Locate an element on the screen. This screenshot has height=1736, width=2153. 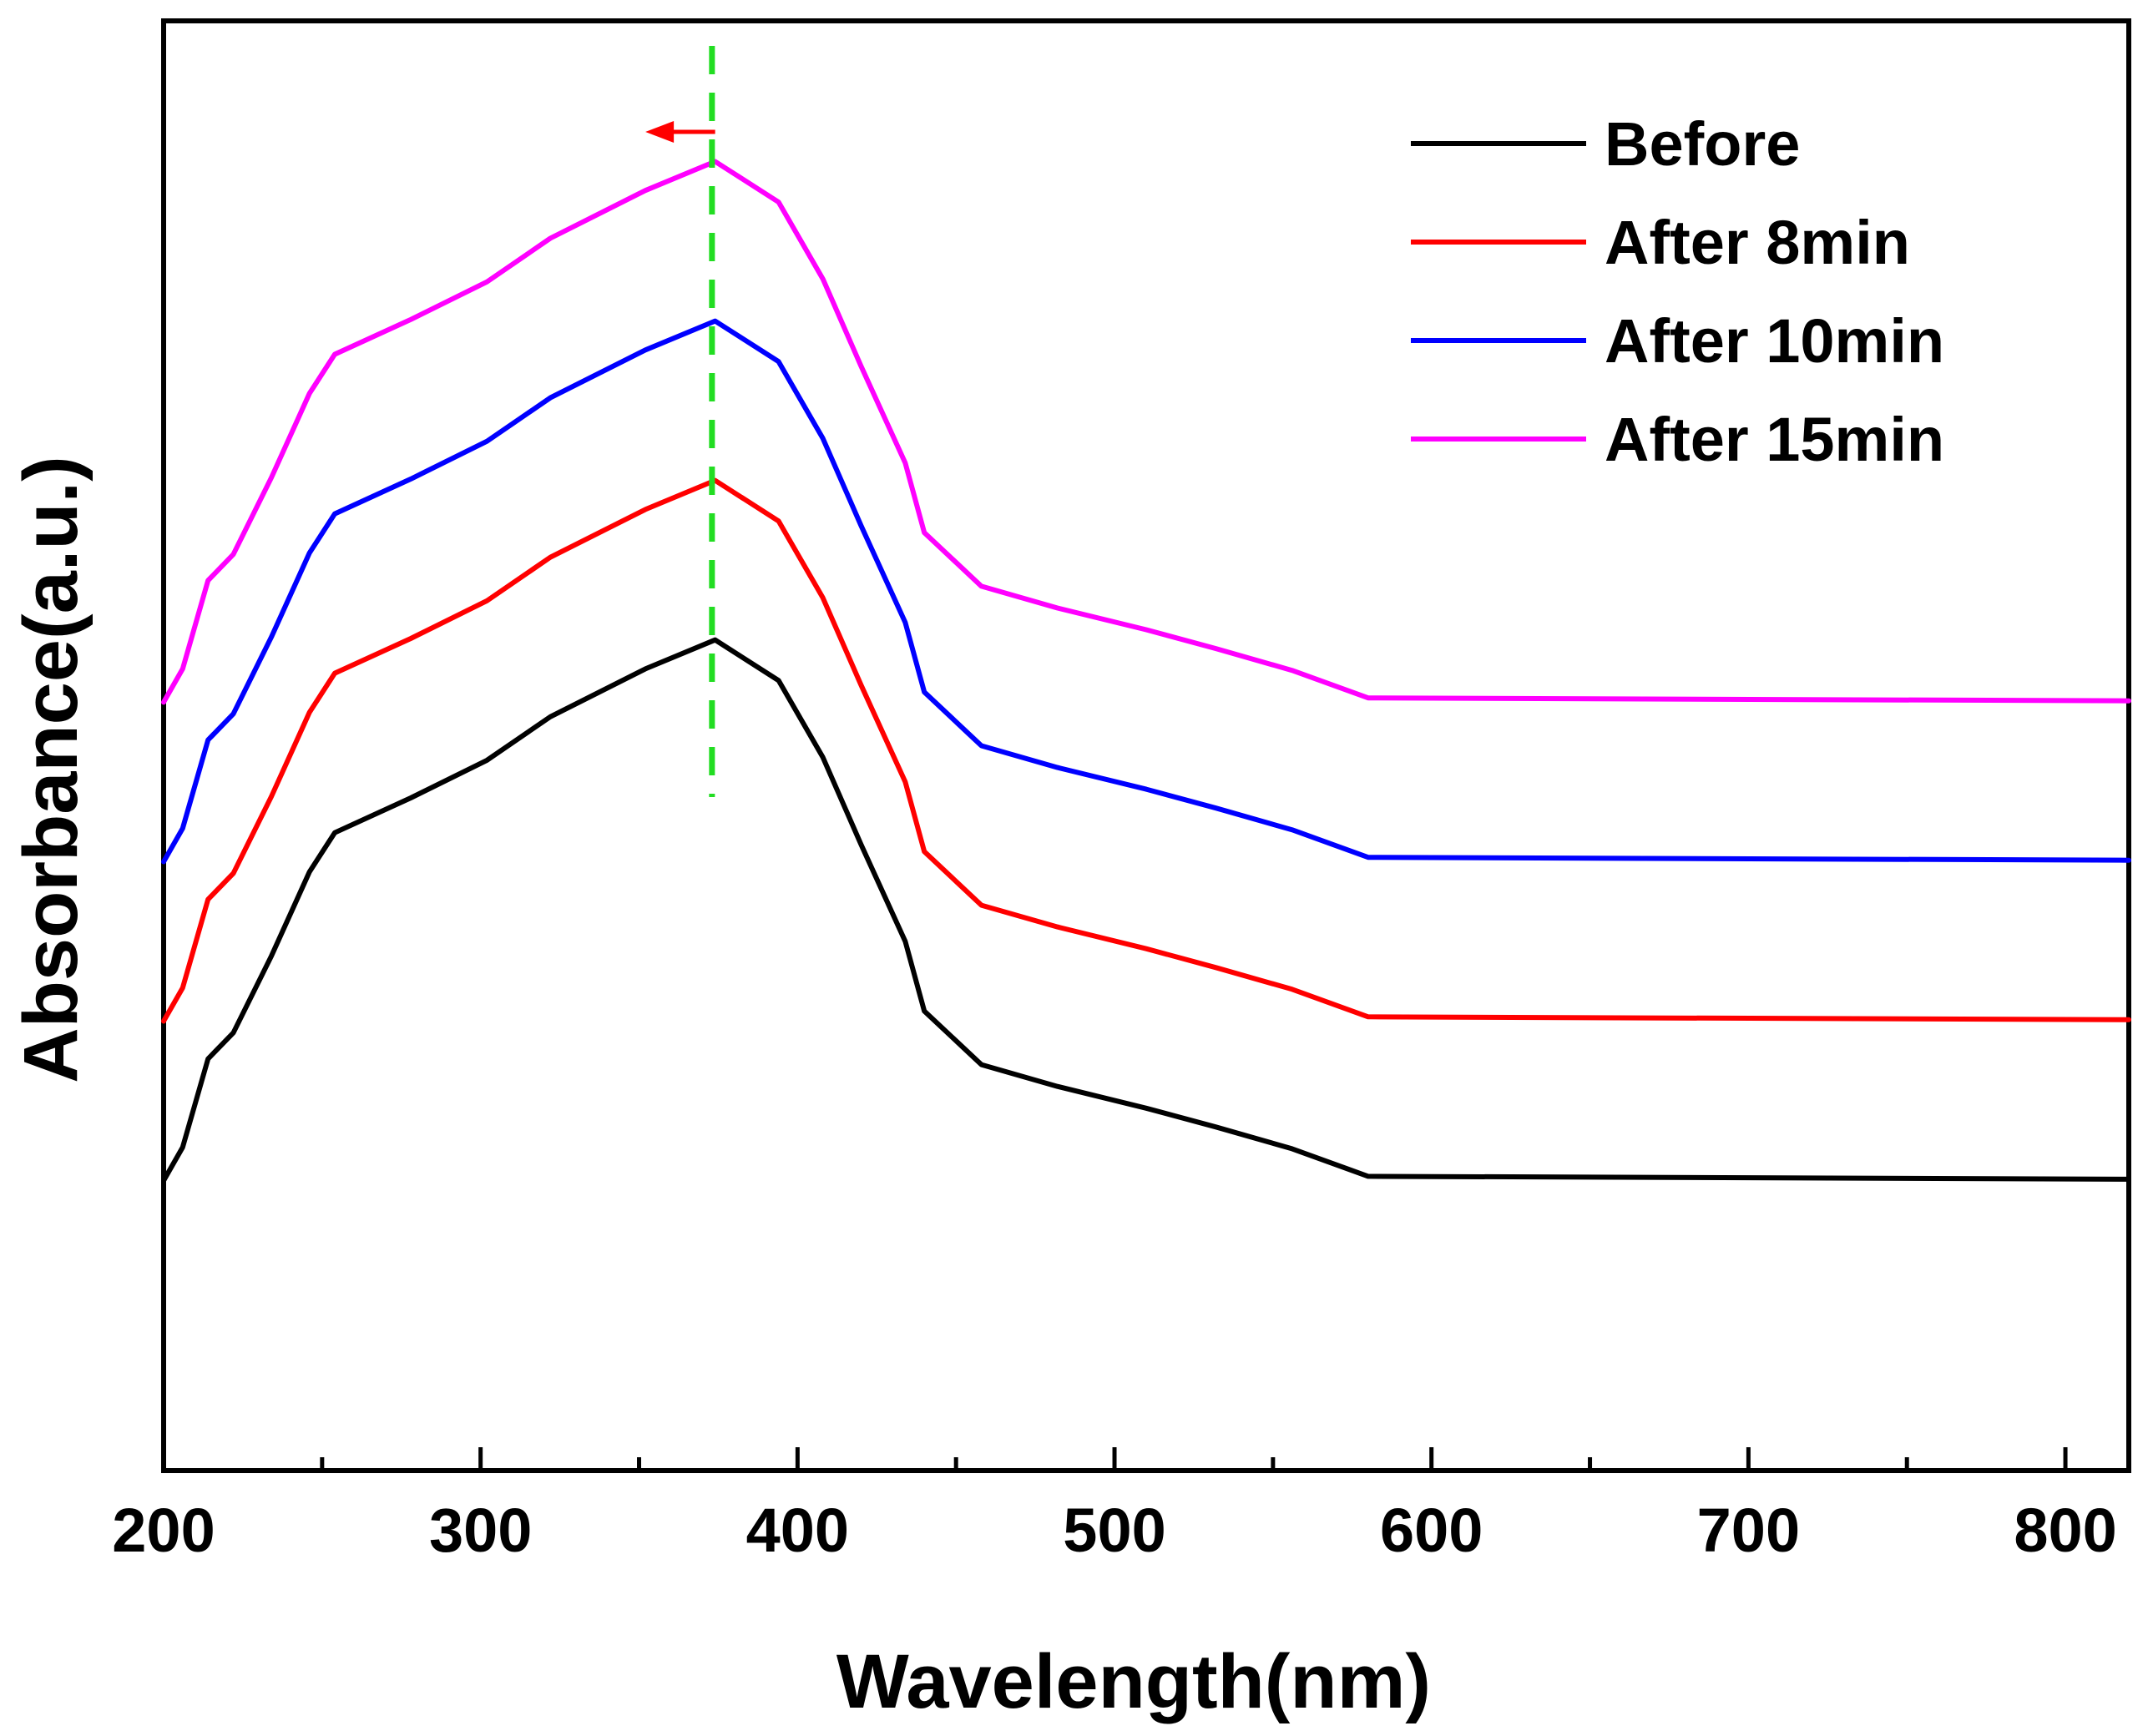
x-tick-label: 500 is located at coordinates (1114, 1530).